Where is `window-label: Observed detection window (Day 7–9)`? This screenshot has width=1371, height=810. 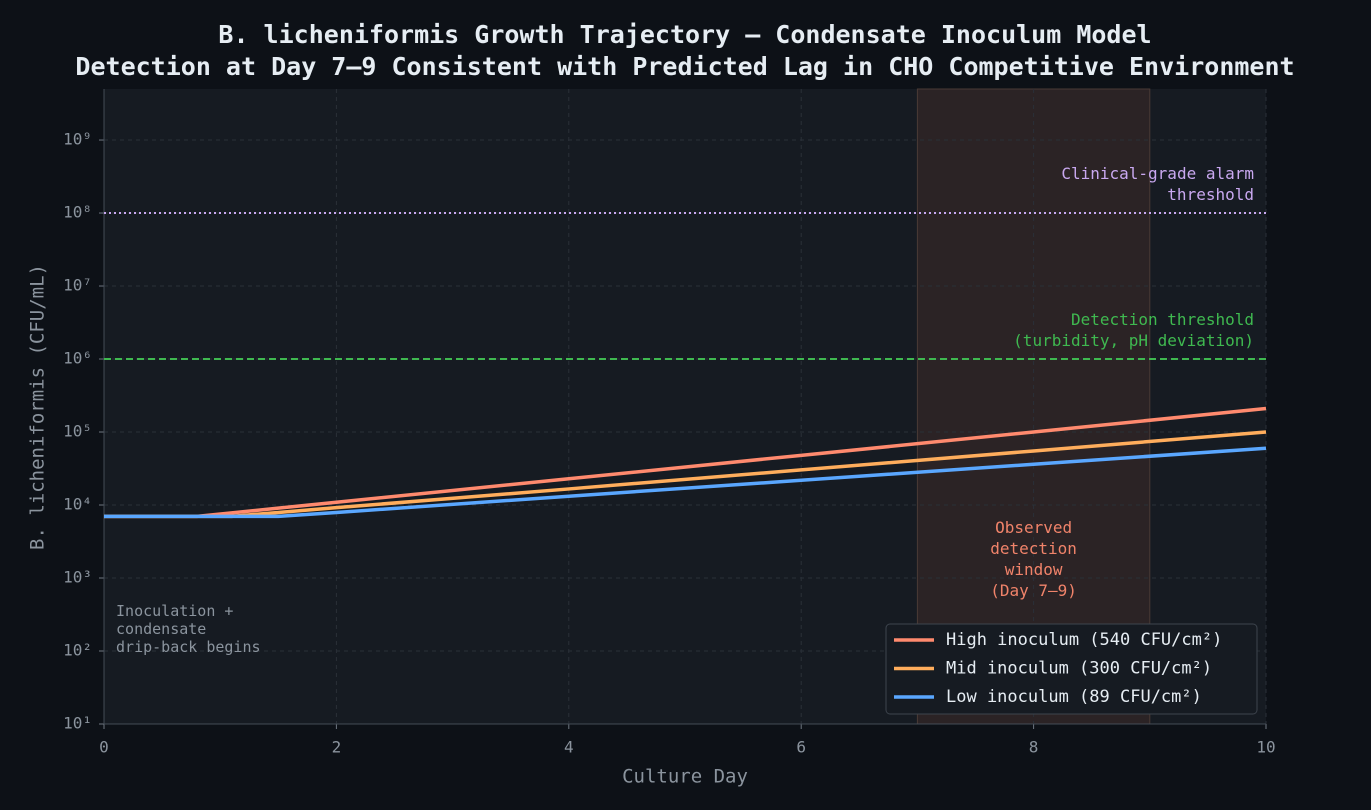 window-label: Observed detection window (Day 7–9) is located at coordinates (1033, 559).